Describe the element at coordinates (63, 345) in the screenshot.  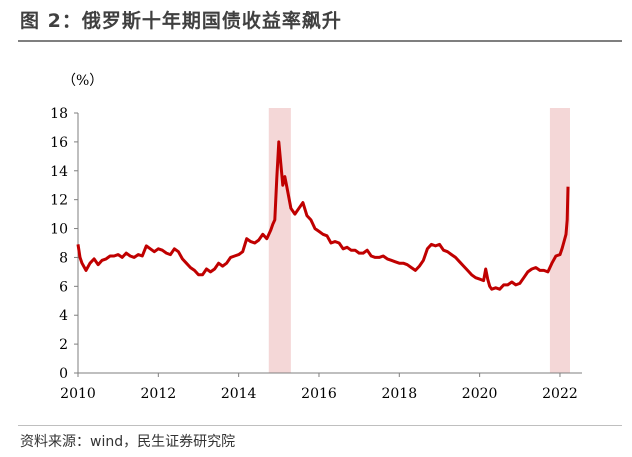
I see `y-tick-label: 2` at that location.